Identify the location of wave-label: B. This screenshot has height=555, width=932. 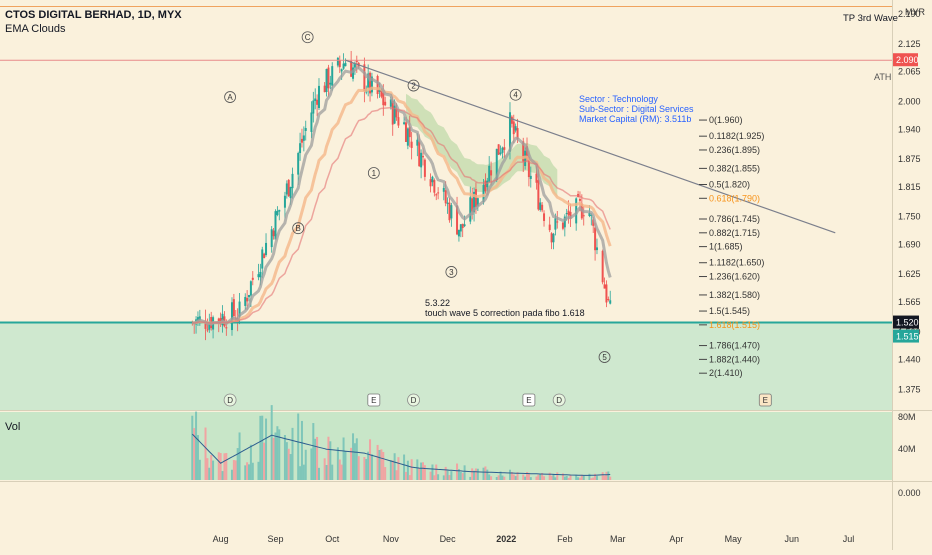
(298, 228).